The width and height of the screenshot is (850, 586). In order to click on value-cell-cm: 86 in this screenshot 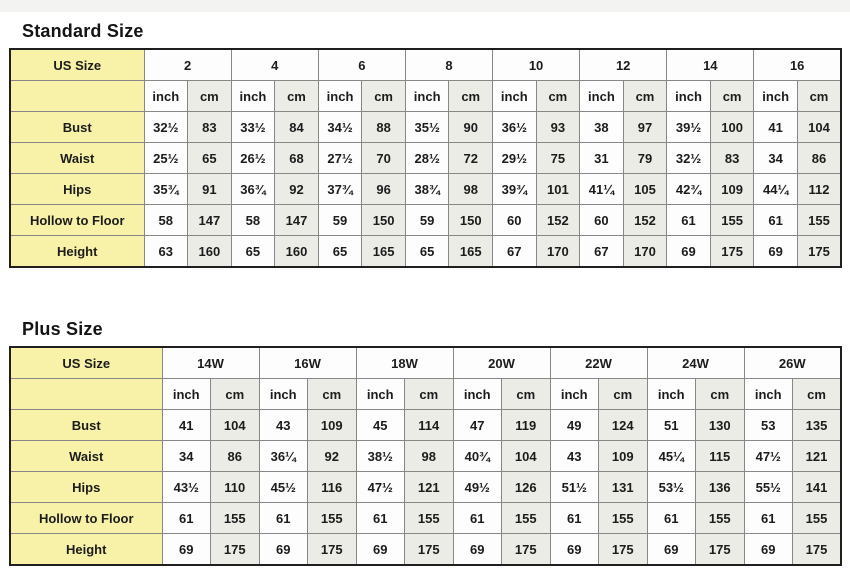, I will do `click(819, 158)`.